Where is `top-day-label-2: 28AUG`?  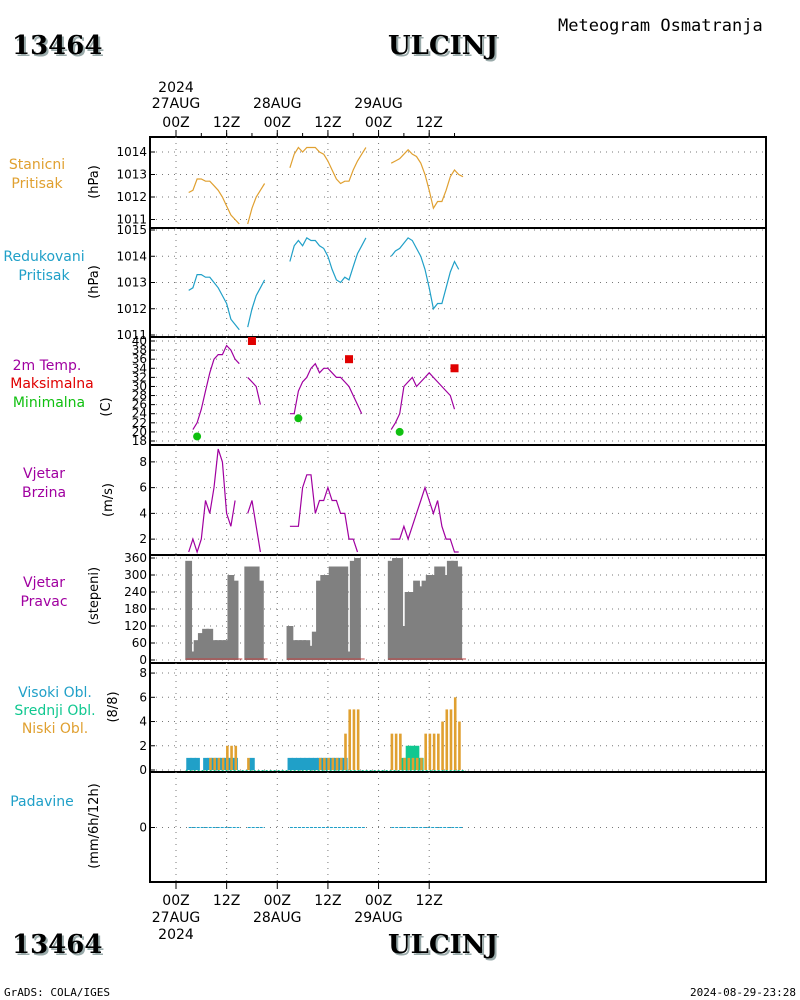
top-day-label-2: 28AUG is located at coordinates (277, 104).